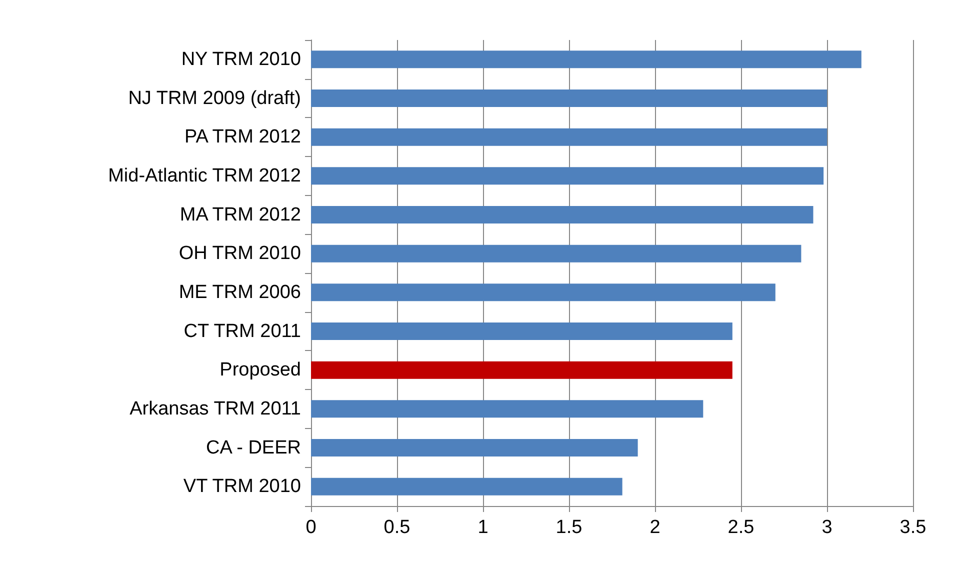 This screenshot has height=577, width=957. I want to click on x-tick-label: 2.5, so click(741, 527).